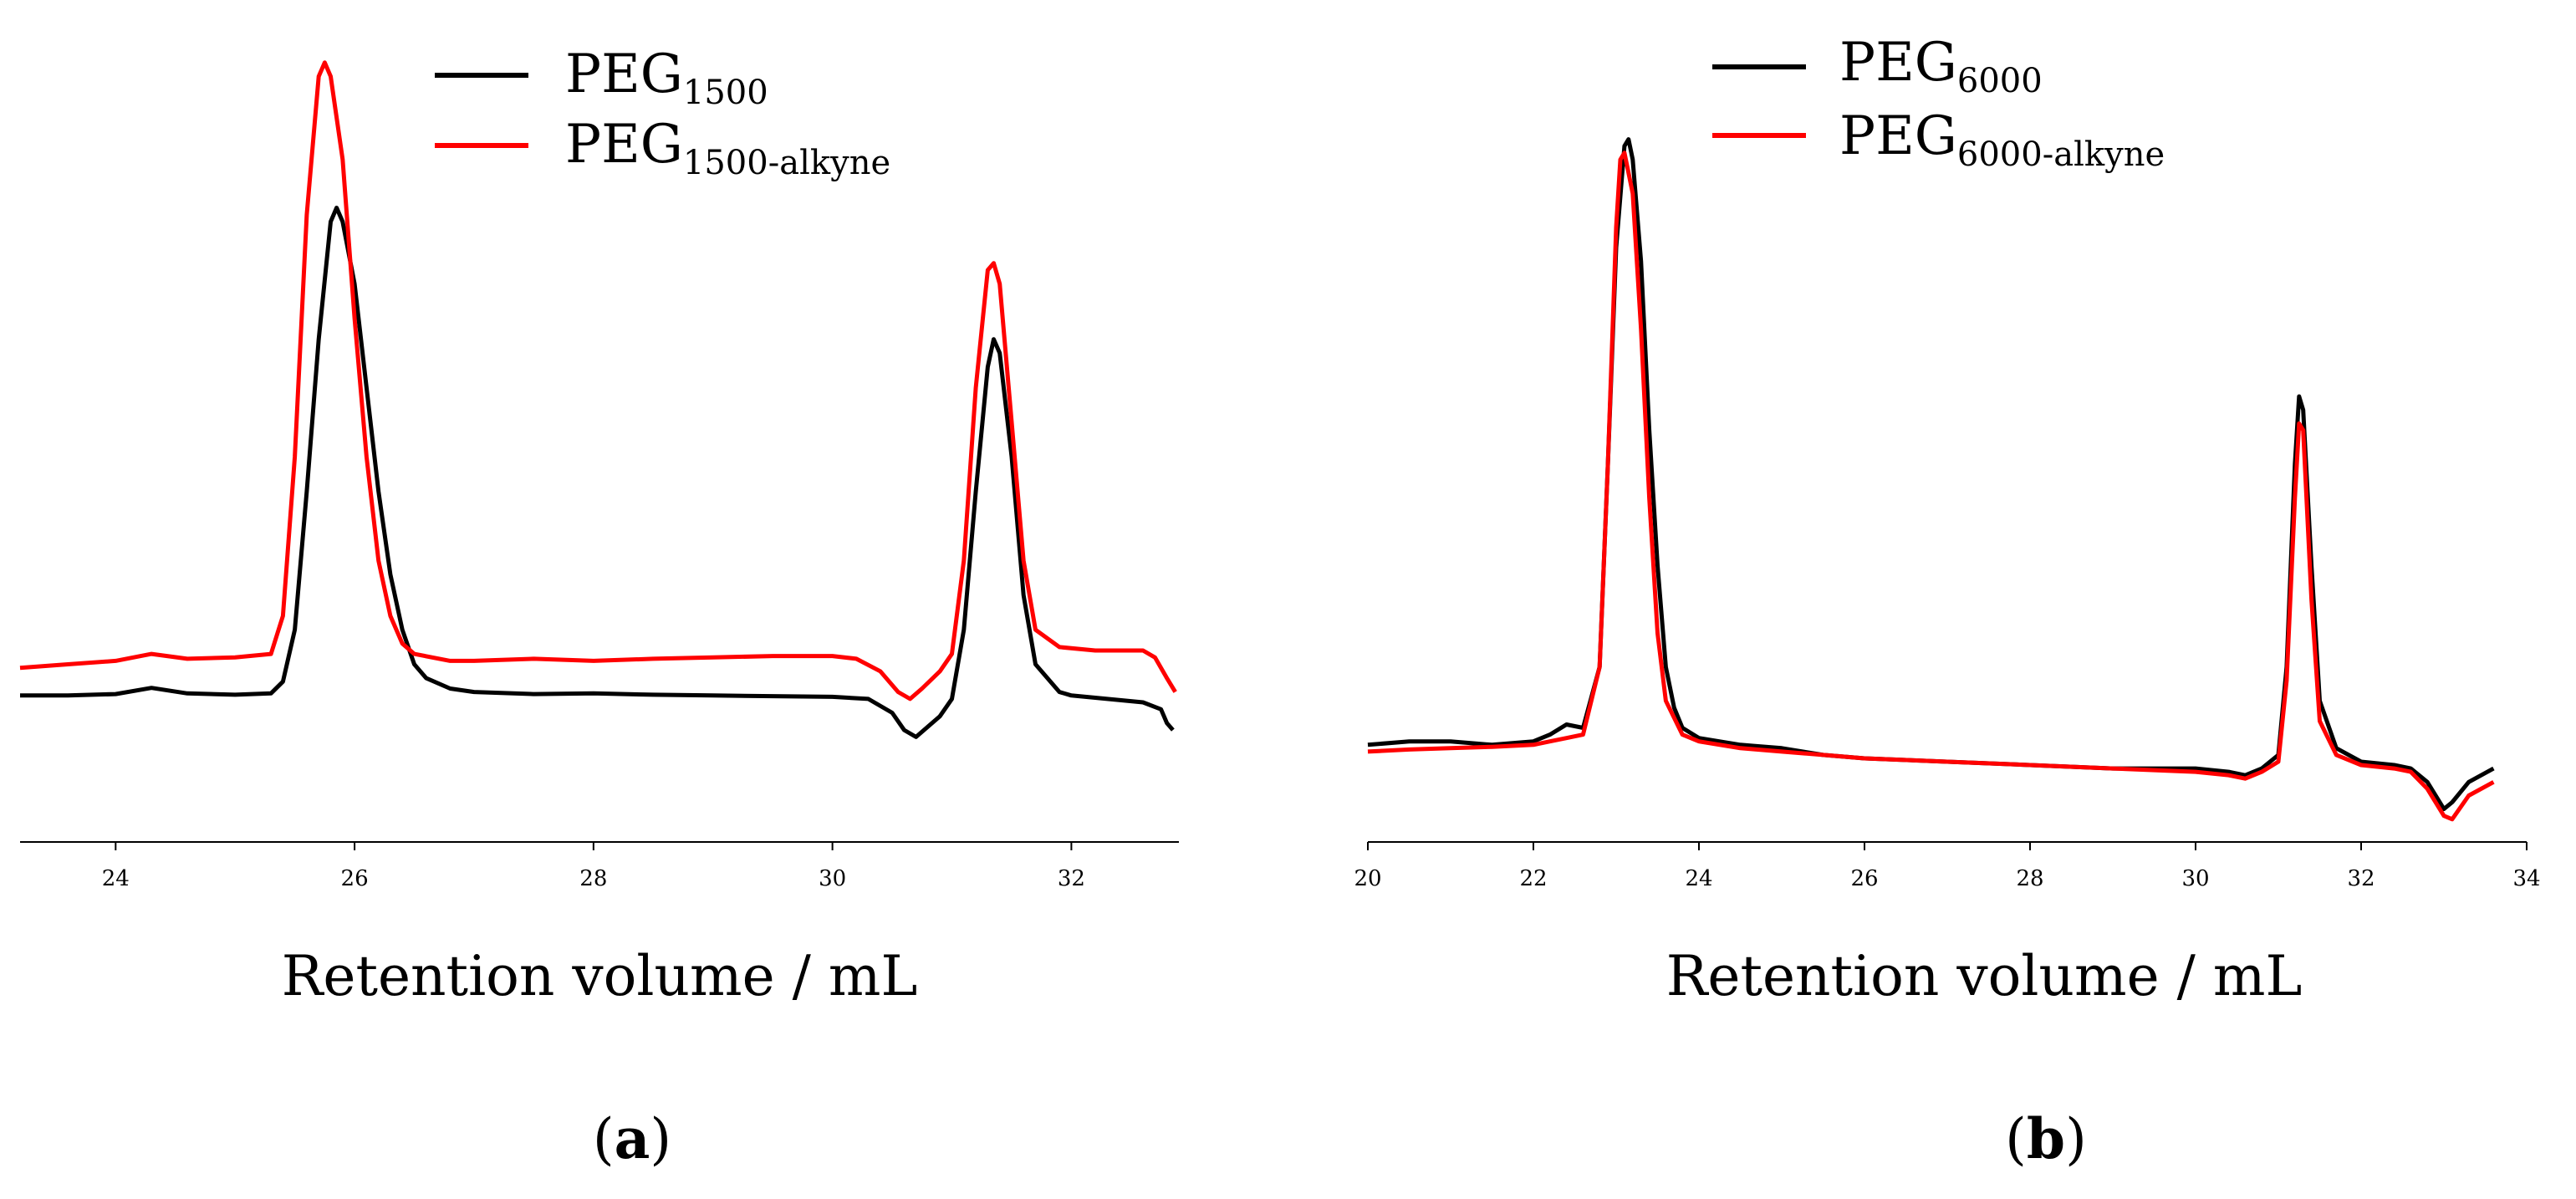  I want to click on panel-a-legend-label-peg1500-alkyne: PEG1500-alkyne, so click(728, 148).